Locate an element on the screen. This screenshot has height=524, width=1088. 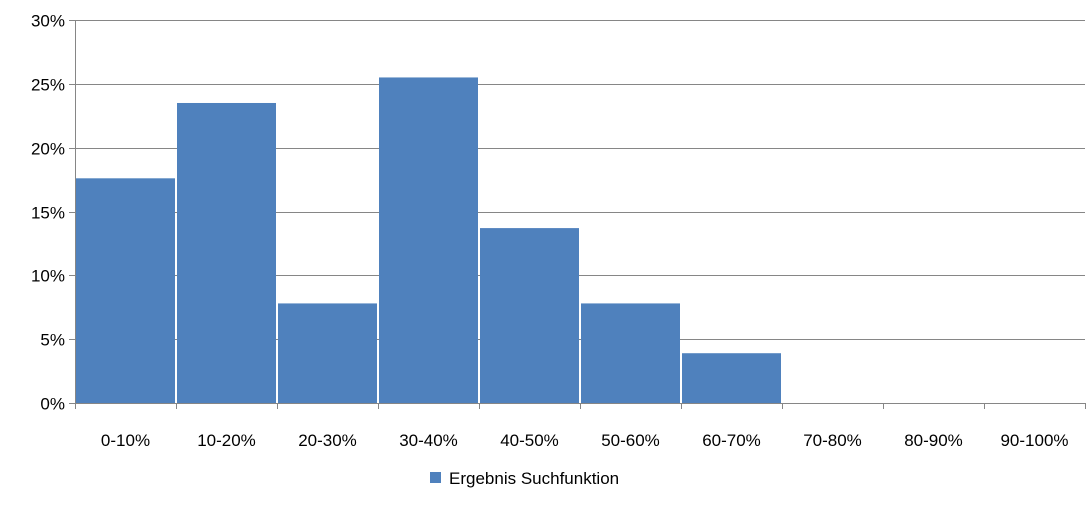
y-tick-label: 5% is located at coordinates (52, 340).